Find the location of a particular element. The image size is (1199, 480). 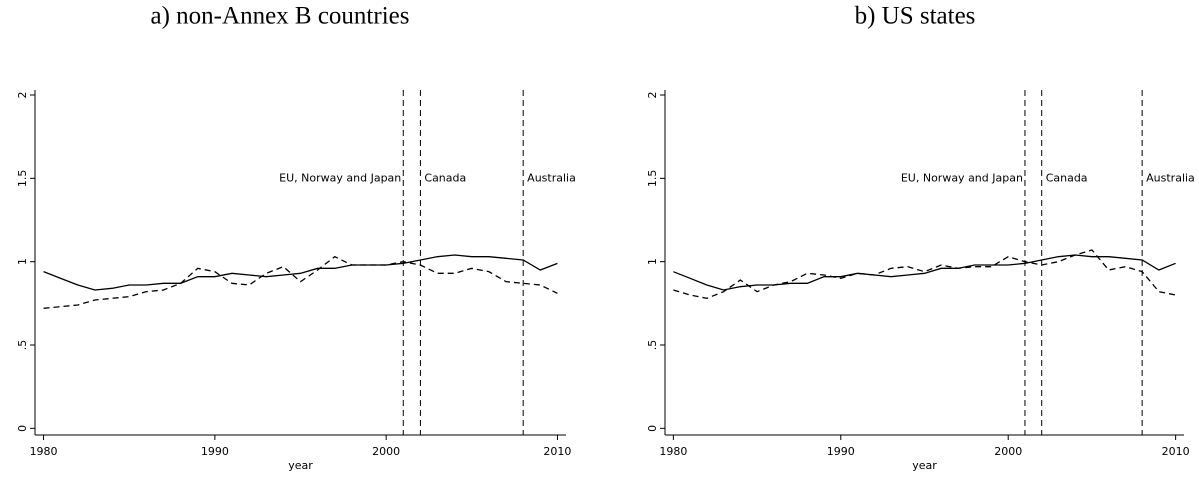

chart-title: a) non-Annex B countries is located at coordinates (280, 16).